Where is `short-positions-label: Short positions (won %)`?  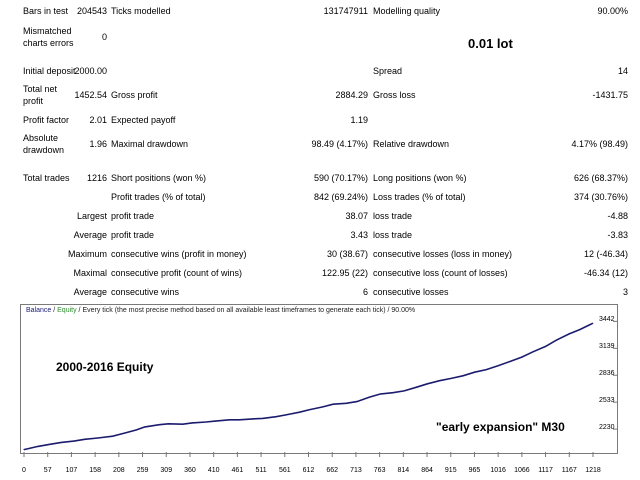 short-positions-label: Short positions (won %) is located at coordinates (159, 178).